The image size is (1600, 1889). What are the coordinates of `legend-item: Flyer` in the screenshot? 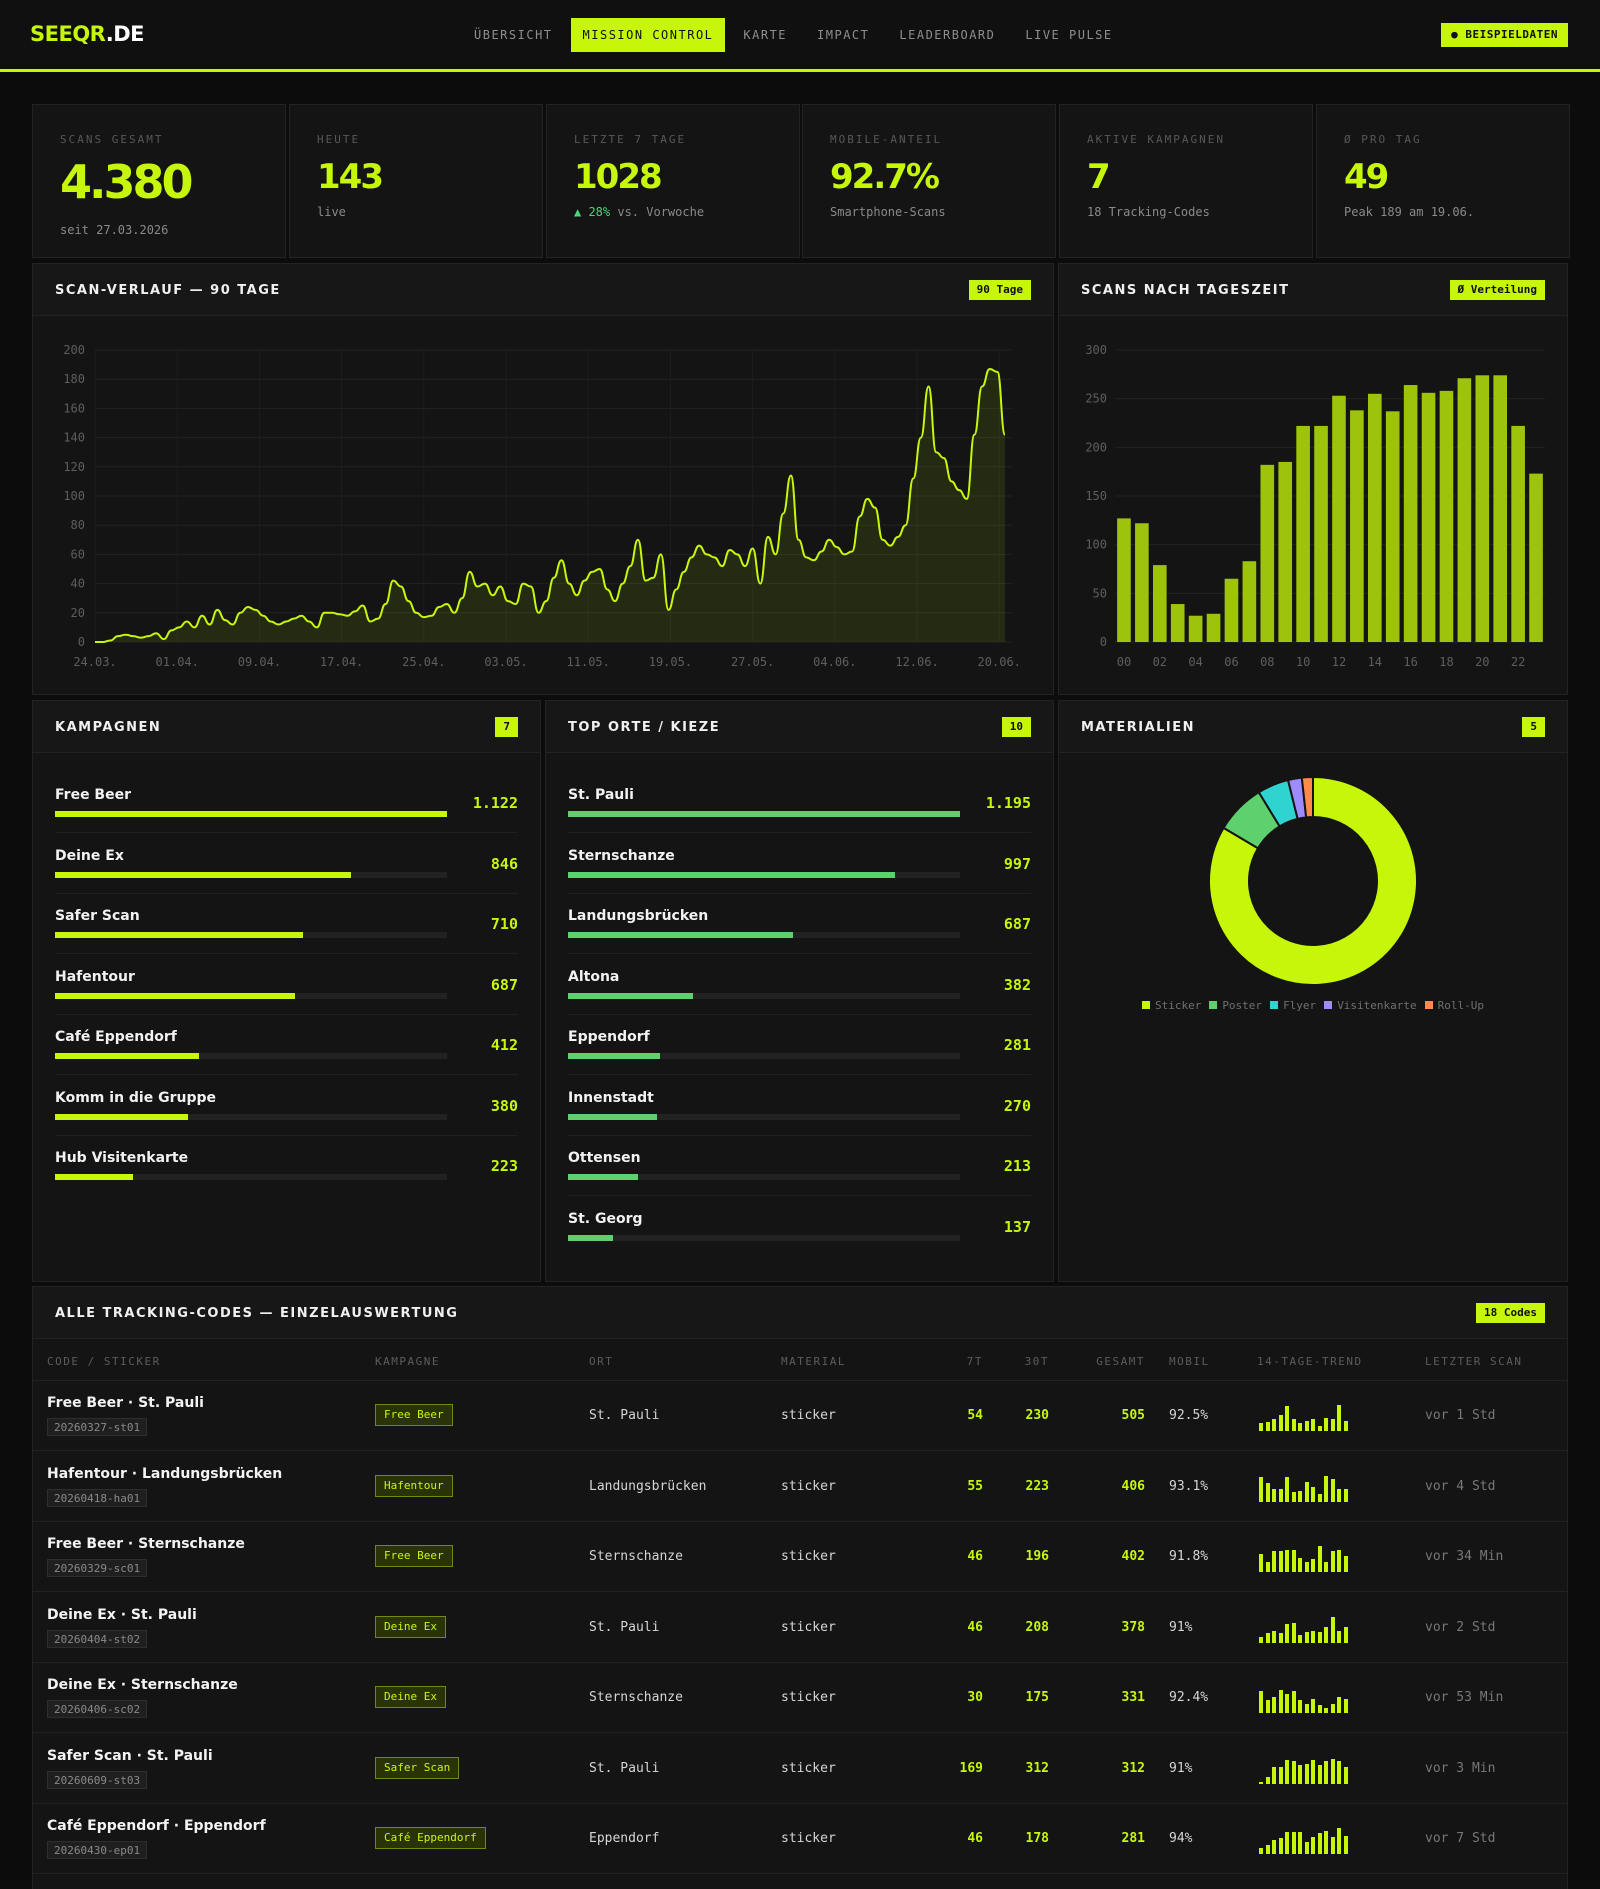 It's located at (1293, 1005).